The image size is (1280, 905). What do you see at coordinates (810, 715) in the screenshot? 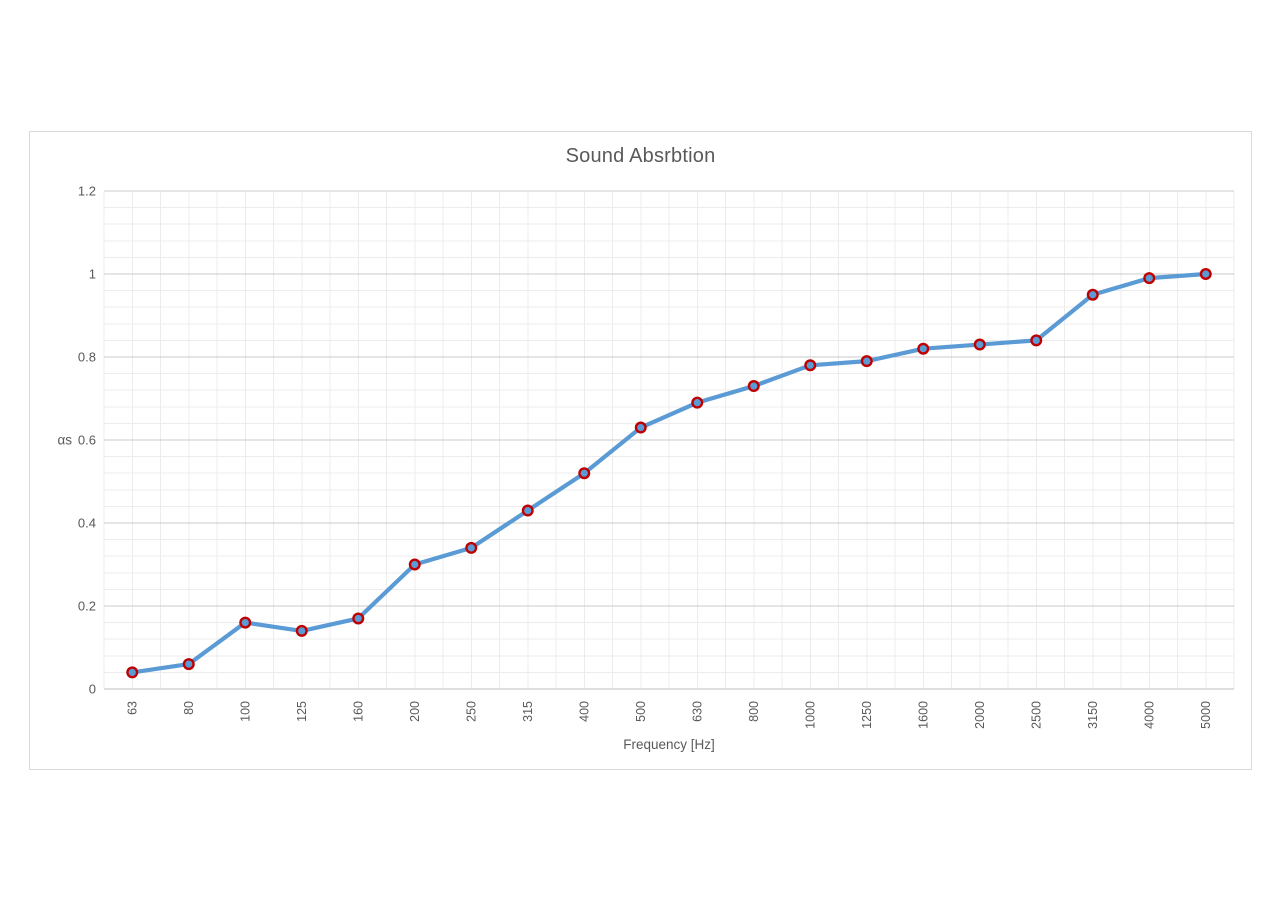
I see `x-tick-label: 1000` at bounding box center [810, 715].